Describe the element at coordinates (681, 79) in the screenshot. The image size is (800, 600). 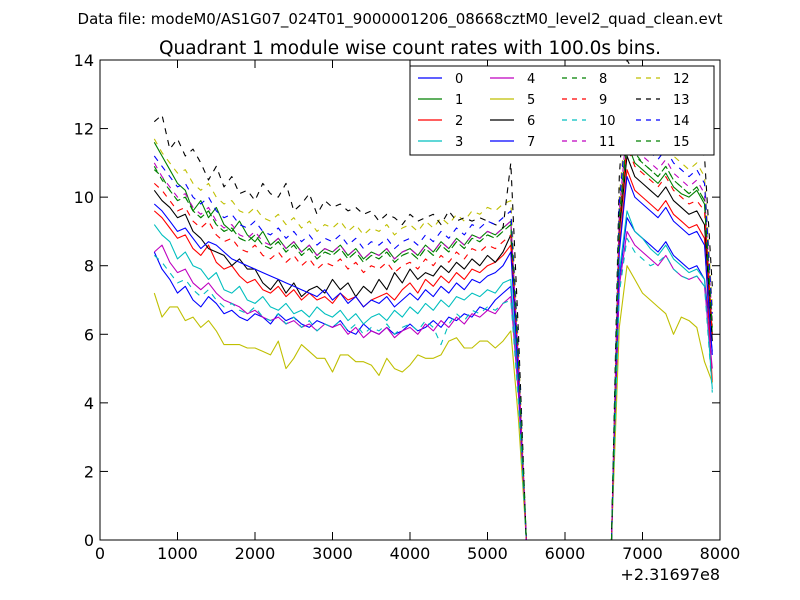
I see `legend-label-12: 12` at that location.